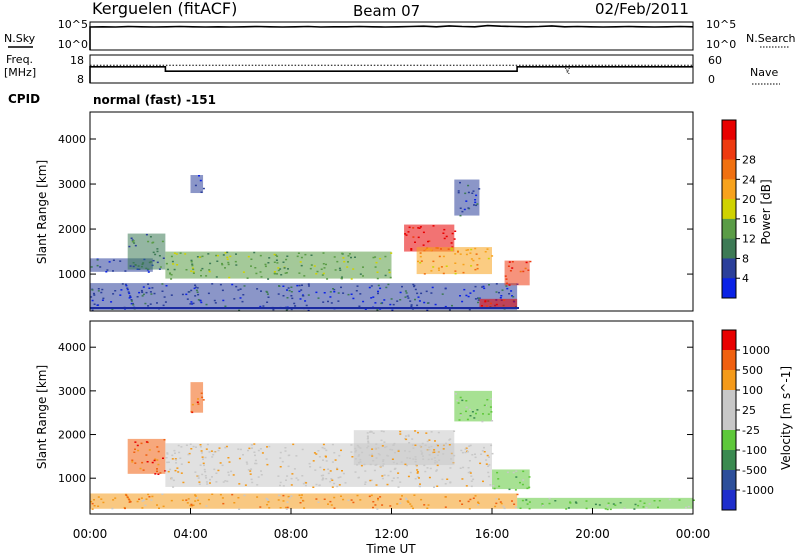 The width and height of the screenshot is (800, 554). I want to click on colorbar-tick-label: -25, so click(751, 430).